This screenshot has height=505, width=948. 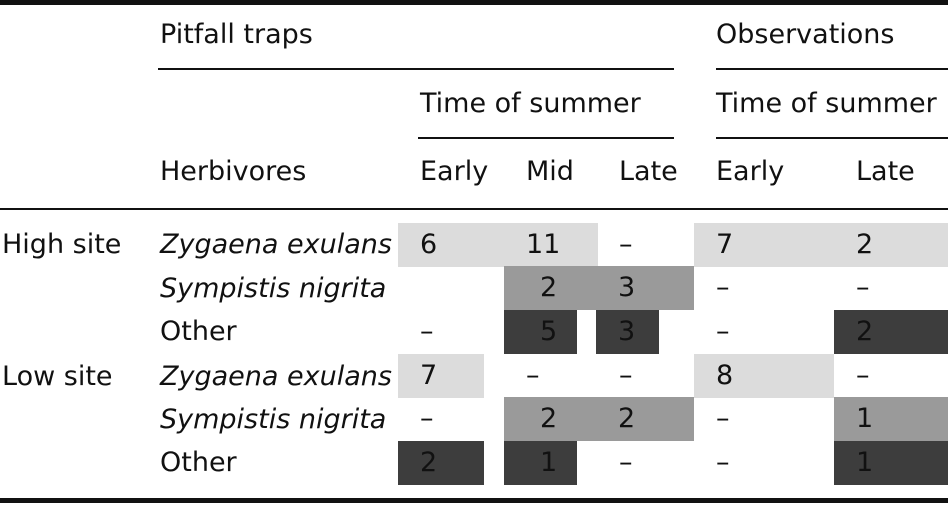 I want to click on value-cell: 6, so click(x=498, y=245).